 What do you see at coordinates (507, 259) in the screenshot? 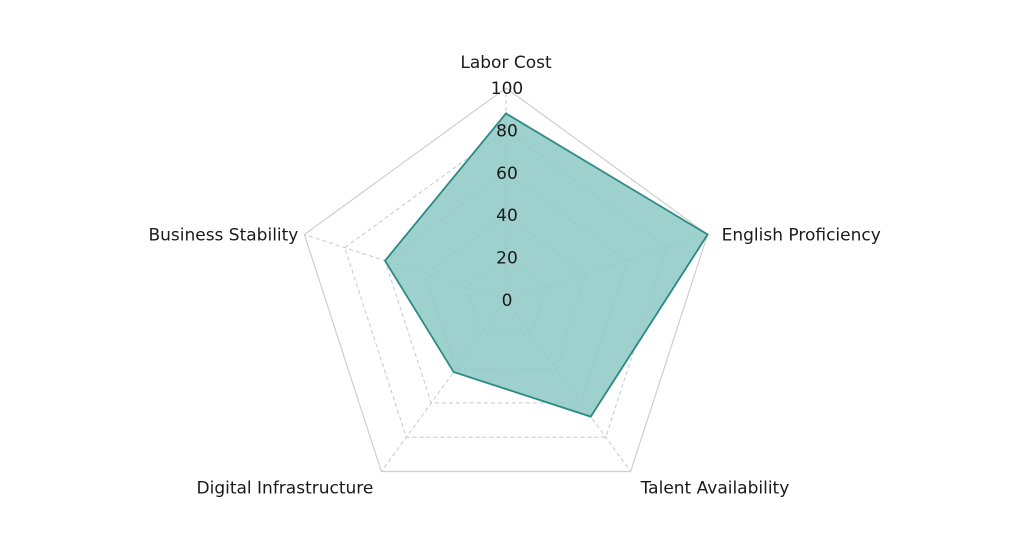
I see `radial-tick-label: 20` at bounding box center [507, 259].